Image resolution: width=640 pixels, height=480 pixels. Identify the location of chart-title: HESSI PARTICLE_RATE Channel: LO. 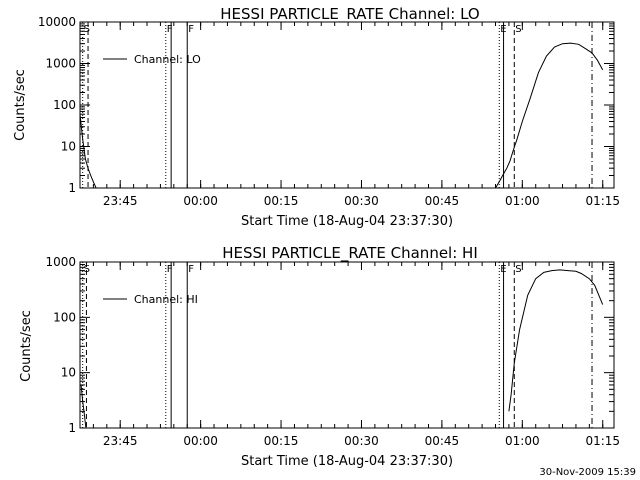
(349, 14).